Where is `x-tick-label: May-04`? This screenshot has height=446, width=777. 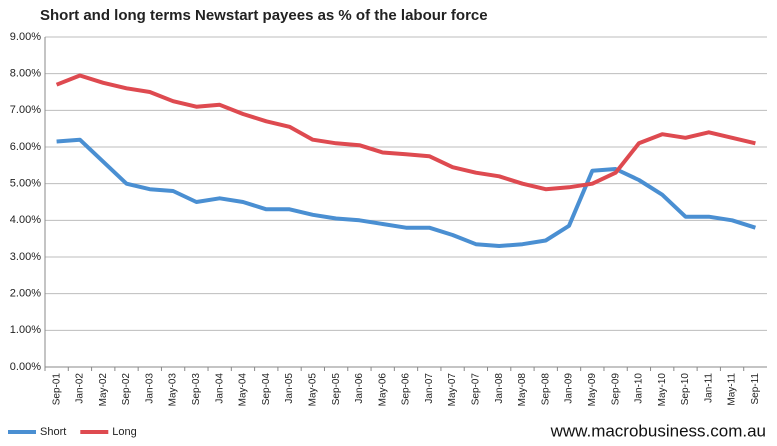
x-tick-label: May-04 is located at coordinates (243, 390).